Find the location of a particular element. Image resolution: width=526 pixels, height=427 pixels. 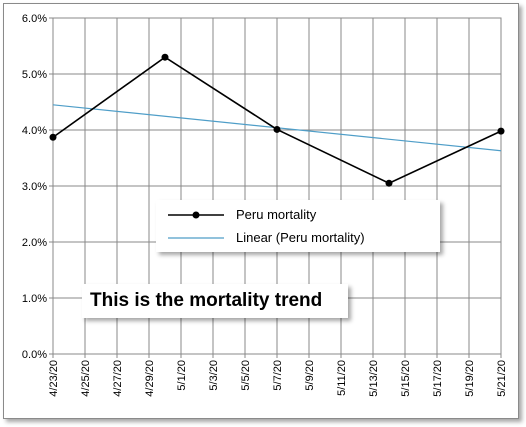

x-tick-label: 5/9/20 is located at coordinates (310, 375).